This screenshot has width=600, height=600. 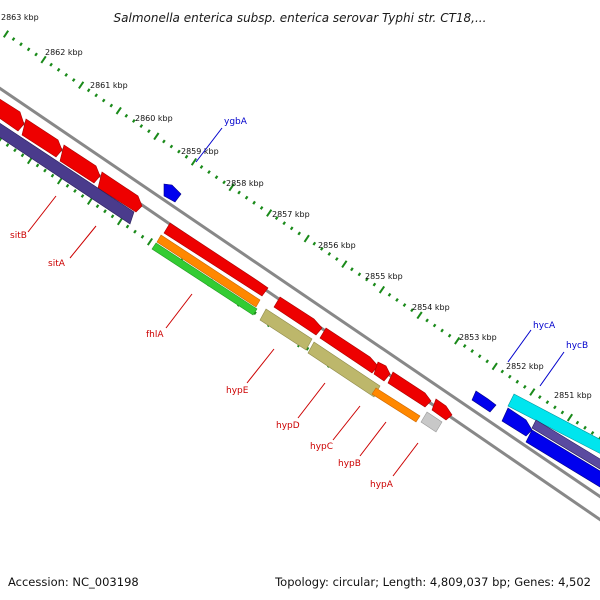 What do you see at coordinates (64, 52) in the screenshot?
I see `kbp-label: 2862 kbp` at bounding box center [64, 52].